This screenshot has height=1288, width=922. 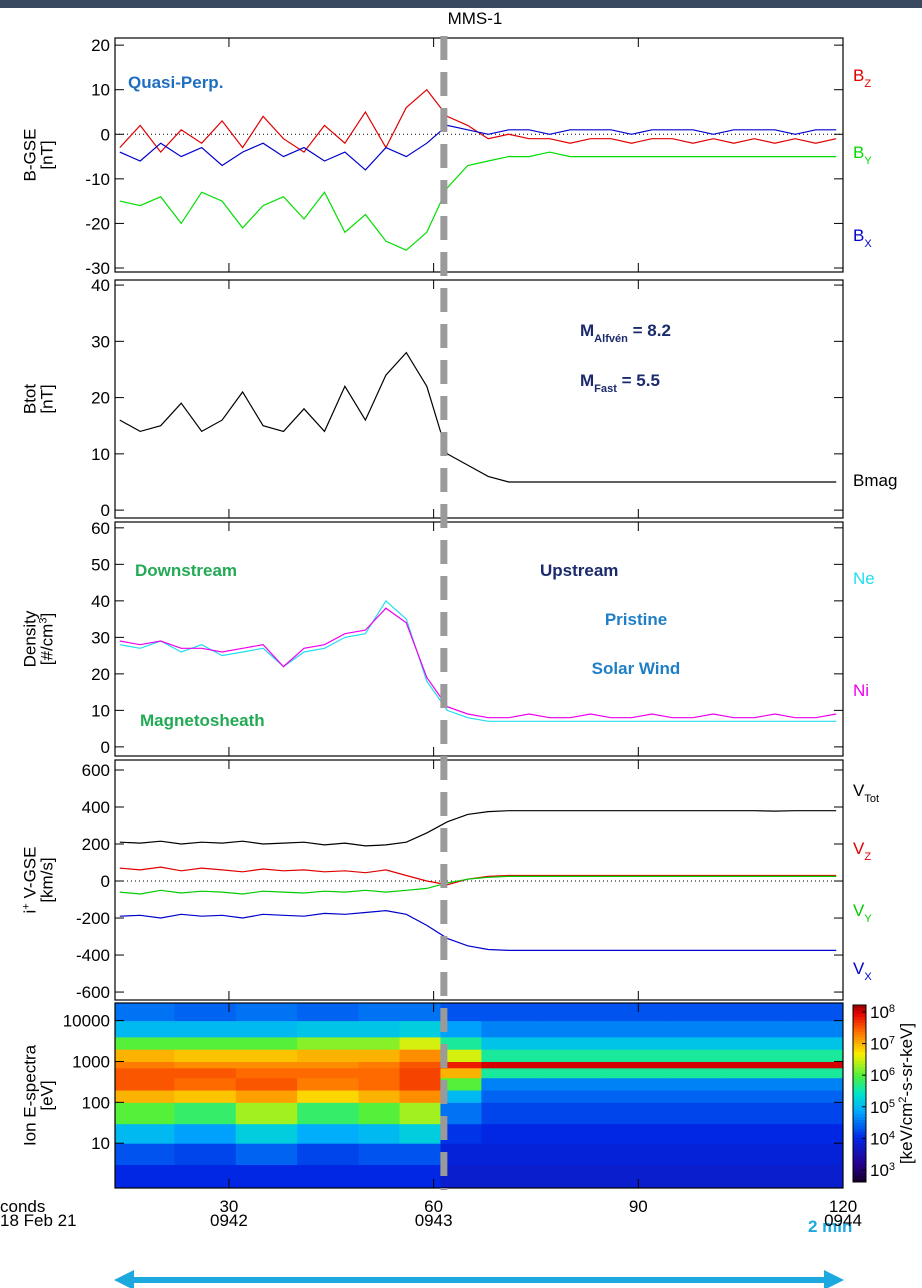 I want to click on colorbar-tick-label: 10⁶, so click(x=882, y=1075).